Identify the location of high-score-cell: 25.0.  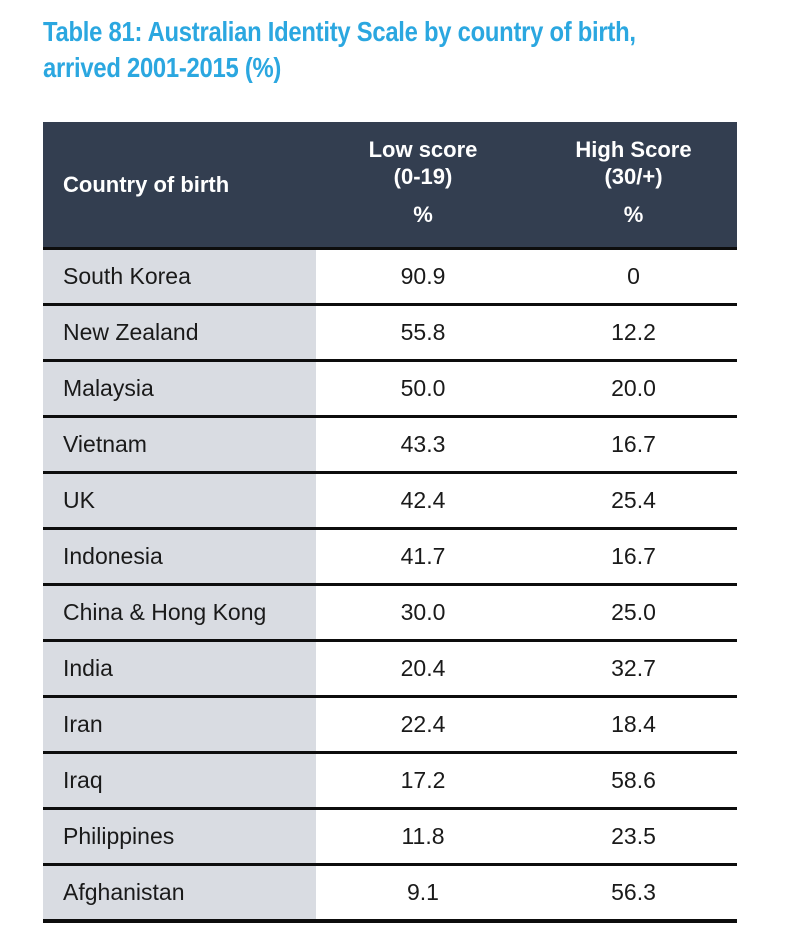
(633, 612).